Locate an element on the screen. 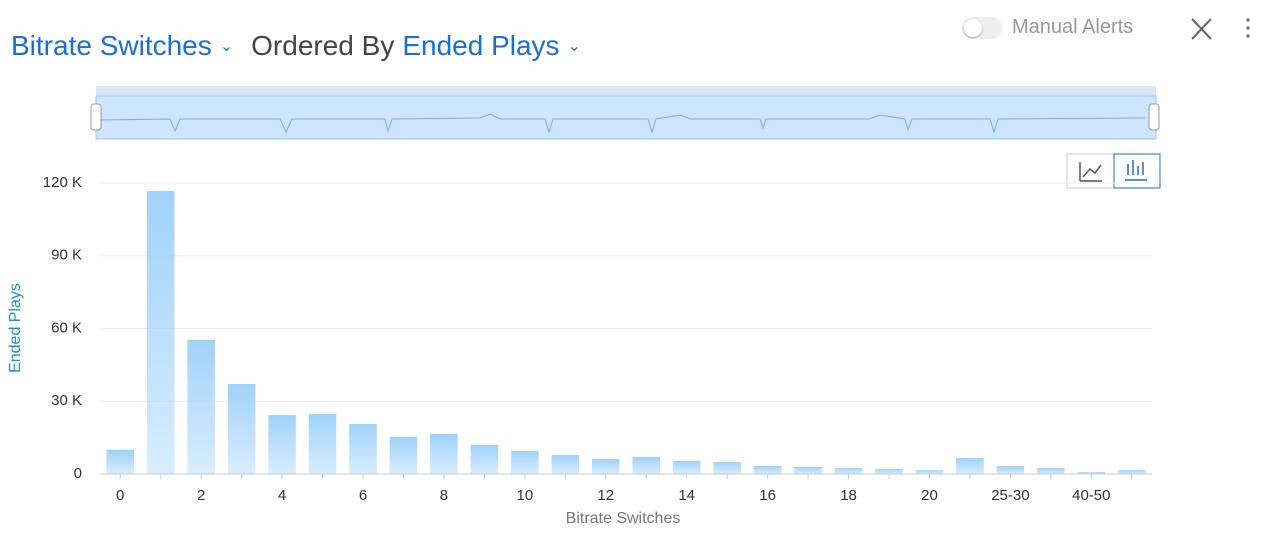  x-tick-label: 14 is located at coordinates (686, 495).